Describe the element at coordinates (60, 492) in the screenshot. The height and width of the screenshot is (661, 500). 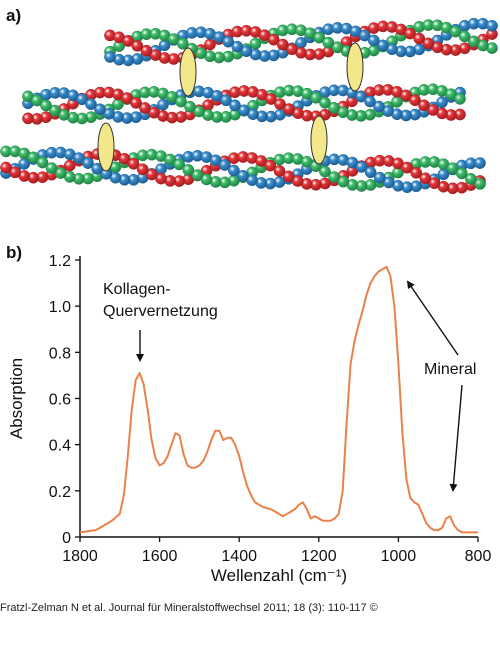
I see `y-tick-label: 0.2` at that location.